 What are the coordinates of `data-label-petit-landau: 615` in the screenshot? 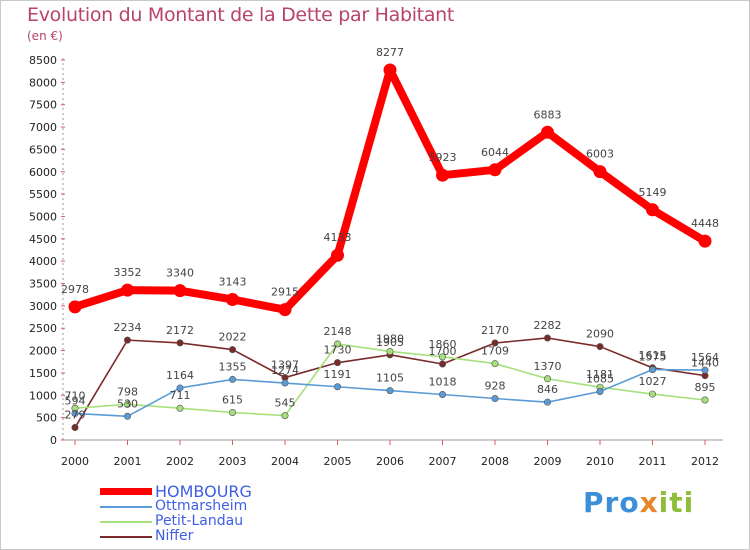 It's located at (232, 400).